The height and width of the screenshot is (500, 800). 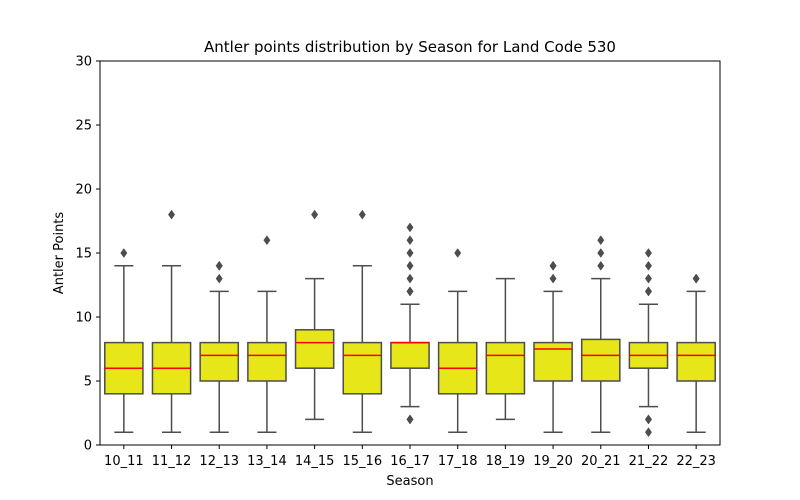 What do you see at coordinates (410, 461) in the screenshot?
I see `x-tick-label: 16_17` at bounding box center [410, 461].